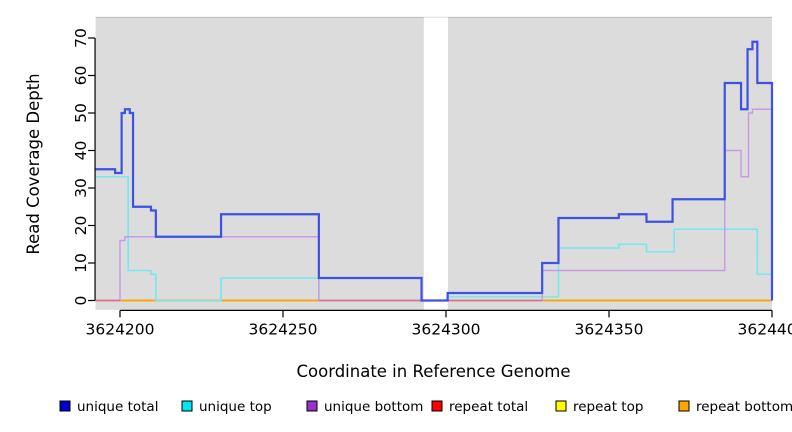 The height and width of the screenshot is (432, 792). Describe the element at coordinates (608, 407) in the screenshot. I see `legend-label-repeat-top: repeat top` at that location.